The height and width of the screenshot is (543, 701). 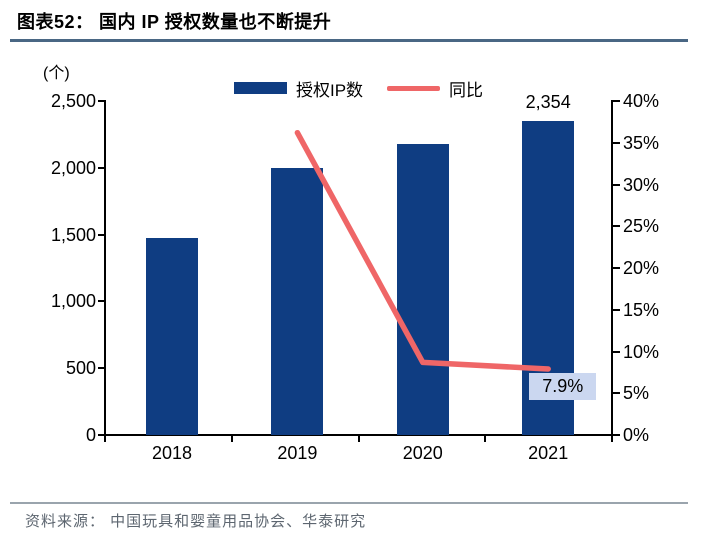 I want to click on legend-item-bar: 授权IP数, so click(x=298, y=88).